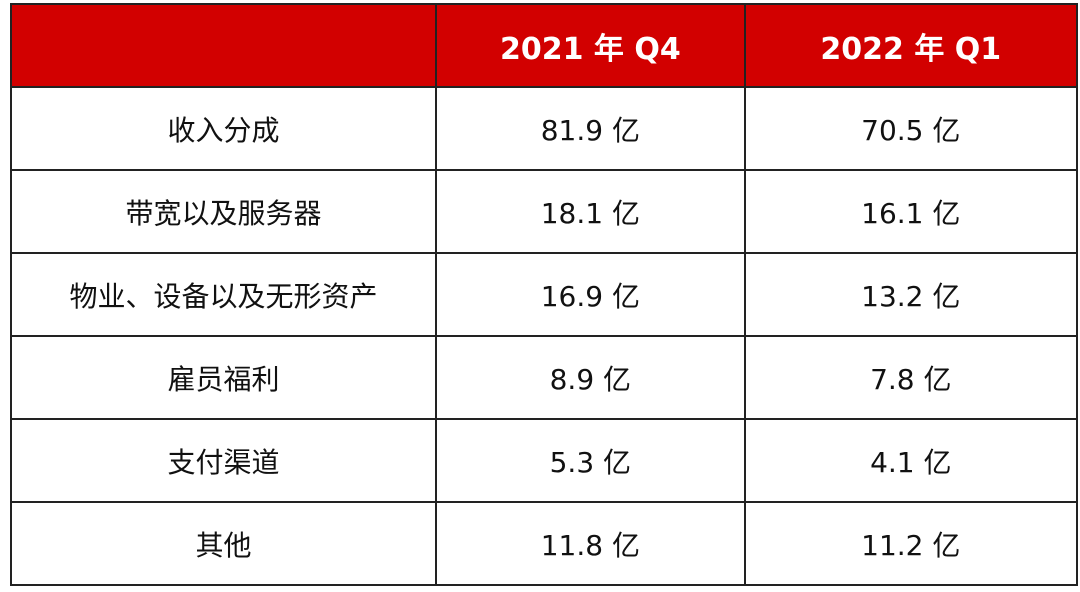 The width and height of the screenshot is (1080, 592). What do you see at coordinates (590, 294) in the screenshot?
I see `value-cell: 16.9 亿` at bounding box center [590, 294].